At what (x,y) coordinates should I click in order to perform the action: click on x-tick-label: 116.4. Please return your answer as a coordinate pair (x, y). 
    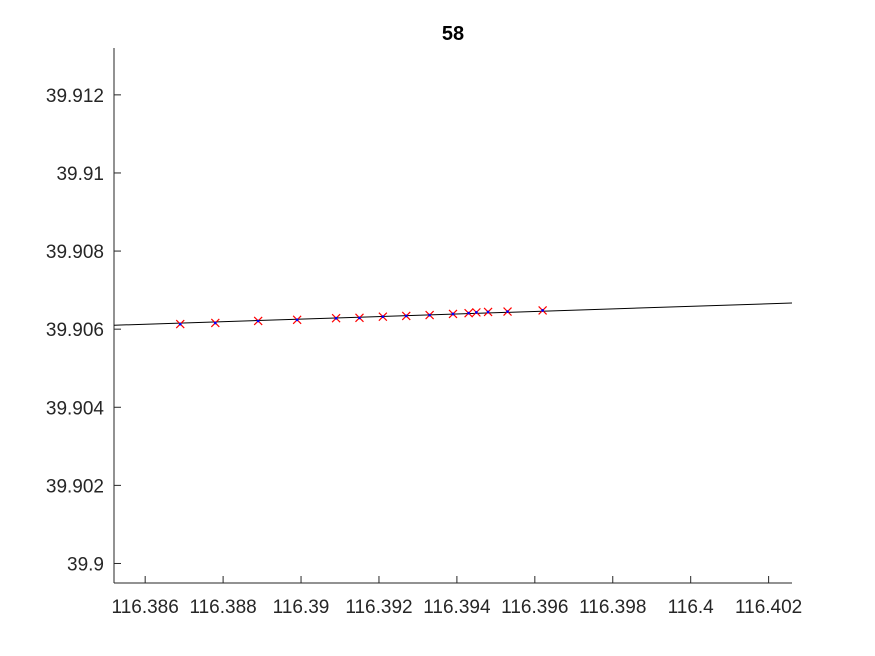
    Looking at the image, I should click on (691, 607).